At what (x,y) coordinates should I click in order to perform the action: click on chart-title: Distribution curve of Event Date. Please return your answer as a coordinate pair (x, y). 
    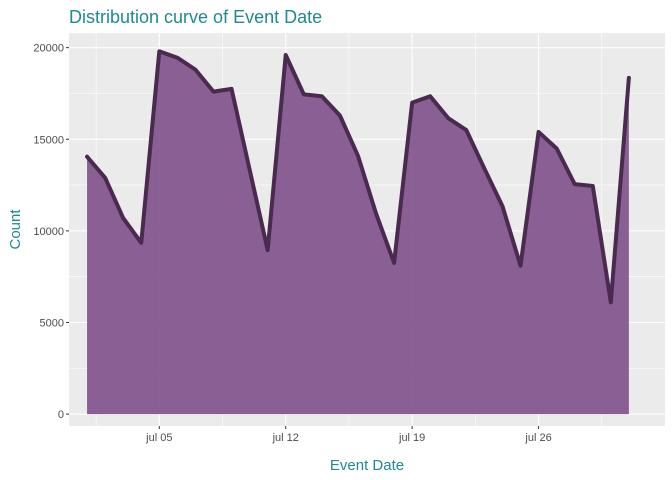
    Looking at the image, I should click on (195, 17).